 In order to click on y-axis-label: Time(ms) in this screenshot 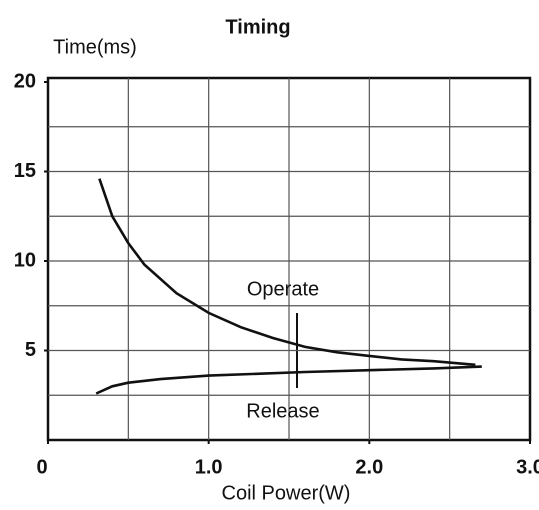, I will do `click(95, 47)`.